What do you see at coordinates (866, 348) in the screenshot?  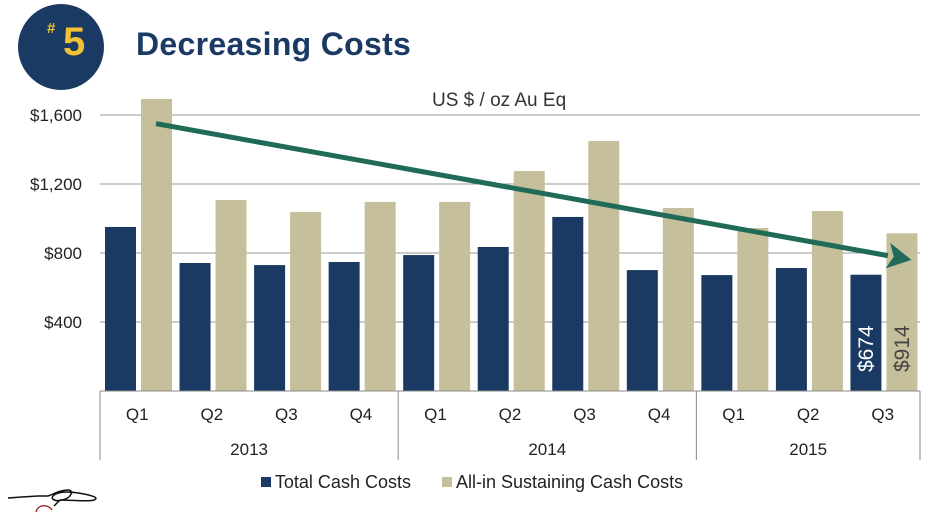 I see `data-label-total-cash: $674` at bounding box center [866, 348].